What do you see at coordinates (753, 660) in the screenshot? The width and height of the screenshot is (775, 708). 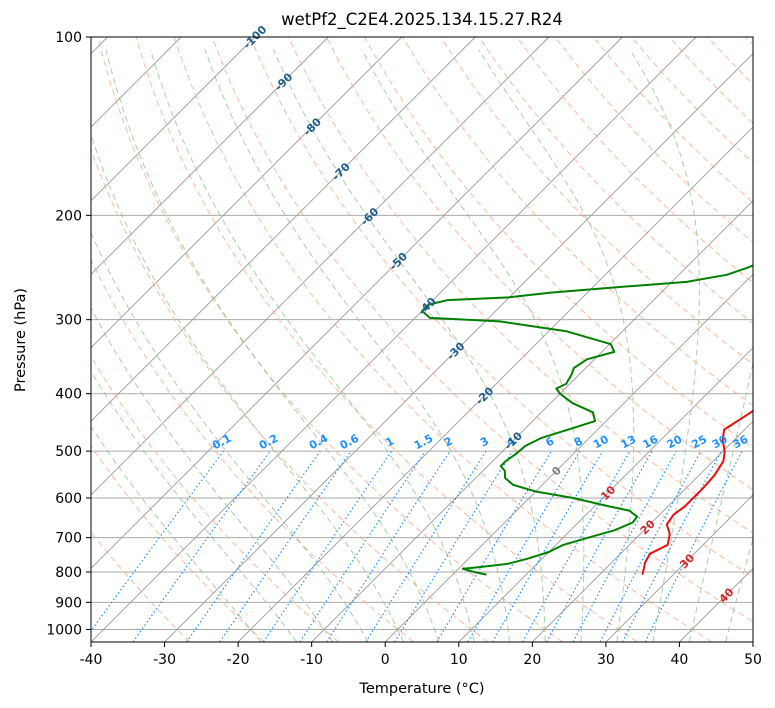 I see `x-tick-label: 50` at bounding box center [753, 660].